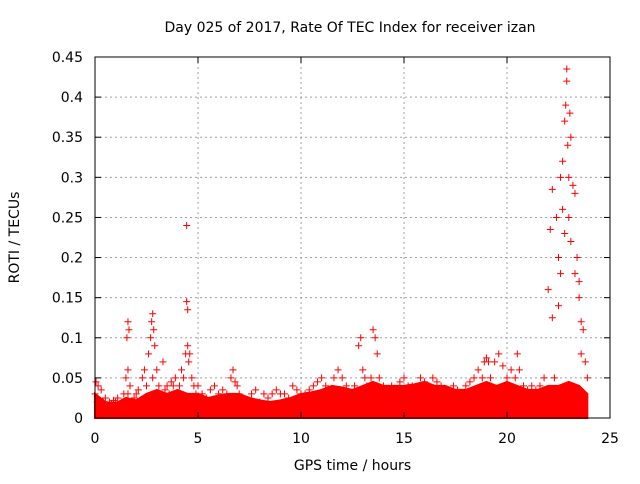 The height and width of the screenshot is (484, 640). Describe the element at coordinates (352, 466) in the screenshot. I see `x-axis-label: GPS time / hours` at that location.